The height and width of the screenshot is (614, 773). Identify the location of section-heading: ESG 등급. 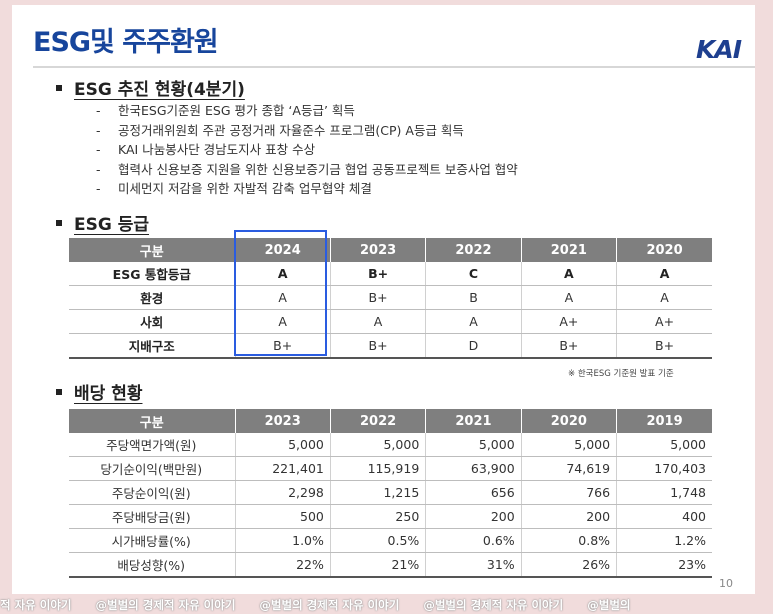
(112, 225).